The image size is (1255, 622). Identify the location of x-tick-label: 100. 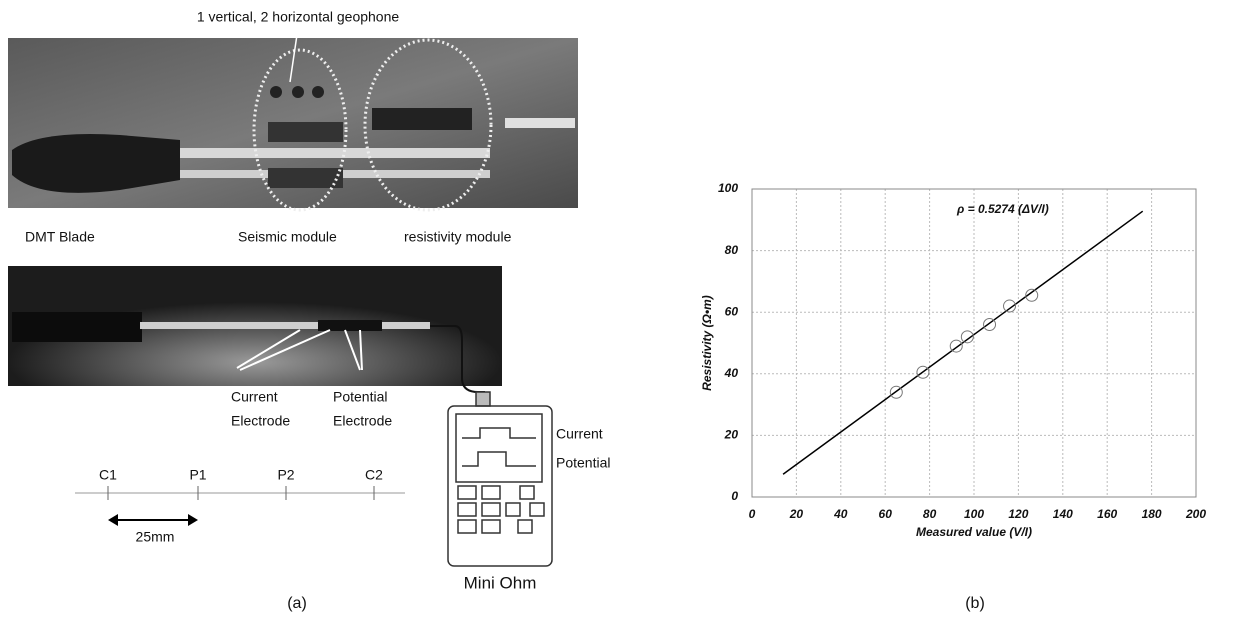
(974, 514).